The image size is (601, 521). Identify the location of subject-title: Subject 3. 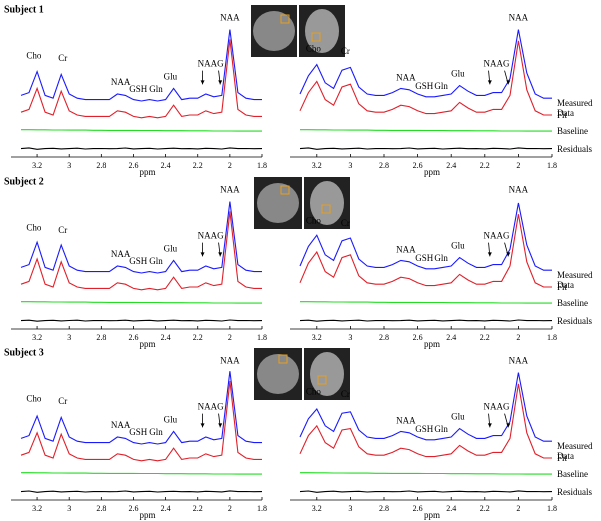
(24, 352).